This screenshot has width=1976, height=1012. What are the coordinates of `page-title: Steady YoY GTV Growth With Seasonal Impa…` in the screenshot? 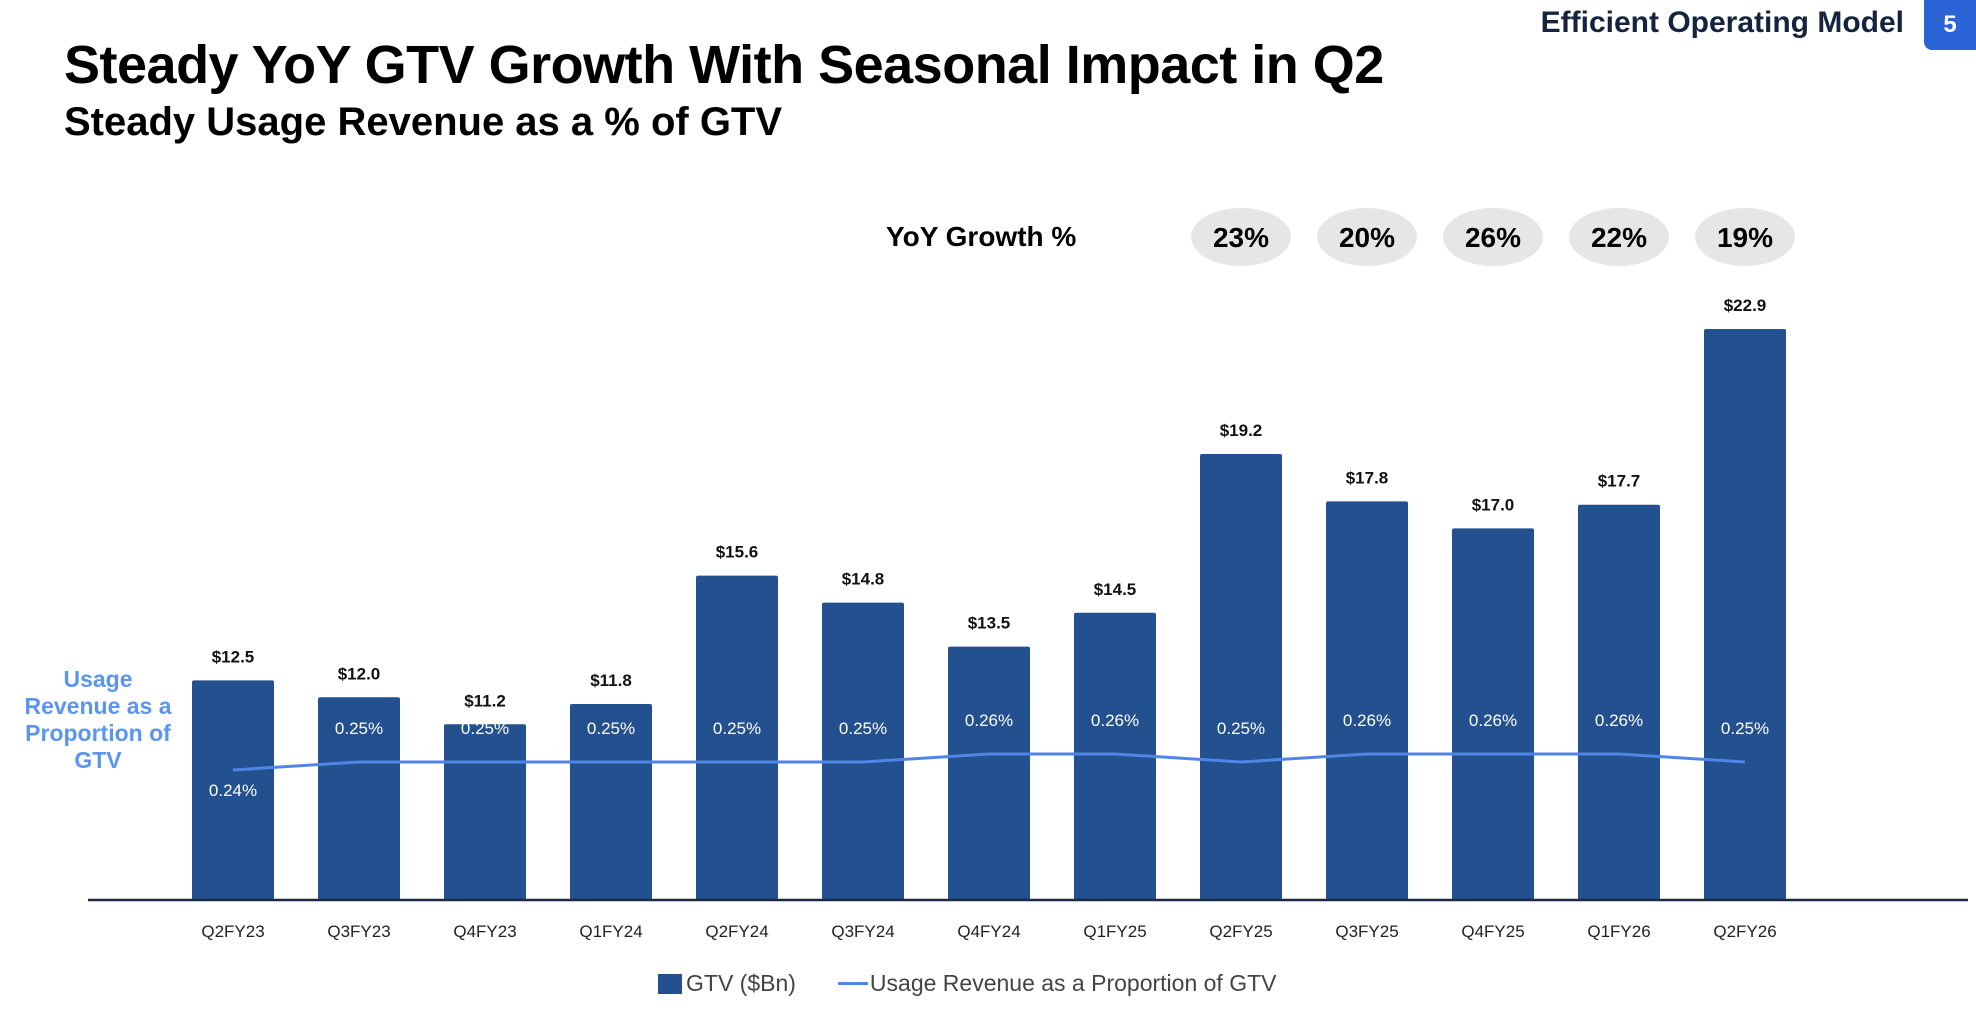 It's located at (724, 65).